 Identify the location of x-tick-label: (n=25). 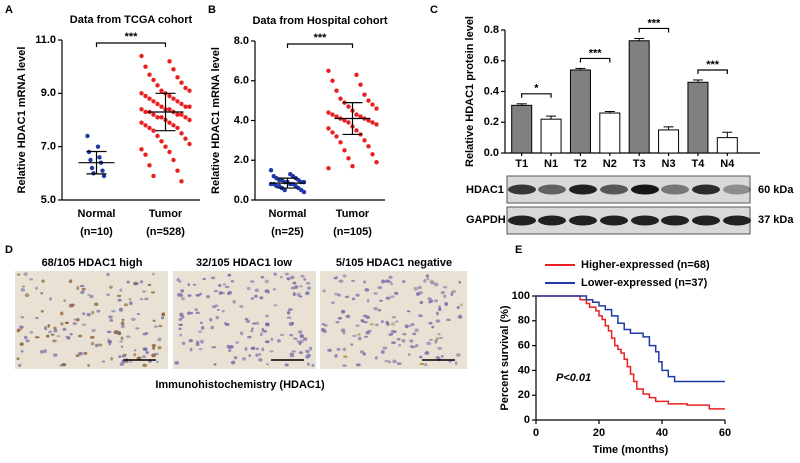
(287, 232).